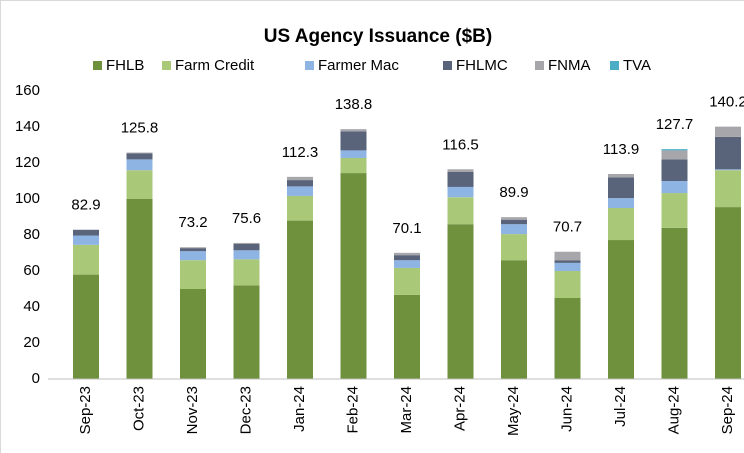  Describe the element at coordinates (245, 410) in the screenshot. I see `x-tick-label: Dec-23` at that location.